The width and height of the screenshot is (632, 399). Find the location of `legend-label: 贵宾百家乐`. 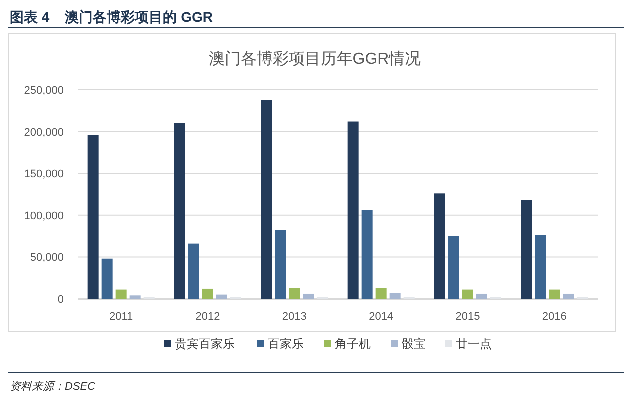

legend-label: 贵宾百家乐 is located at coordinates (205, 344).